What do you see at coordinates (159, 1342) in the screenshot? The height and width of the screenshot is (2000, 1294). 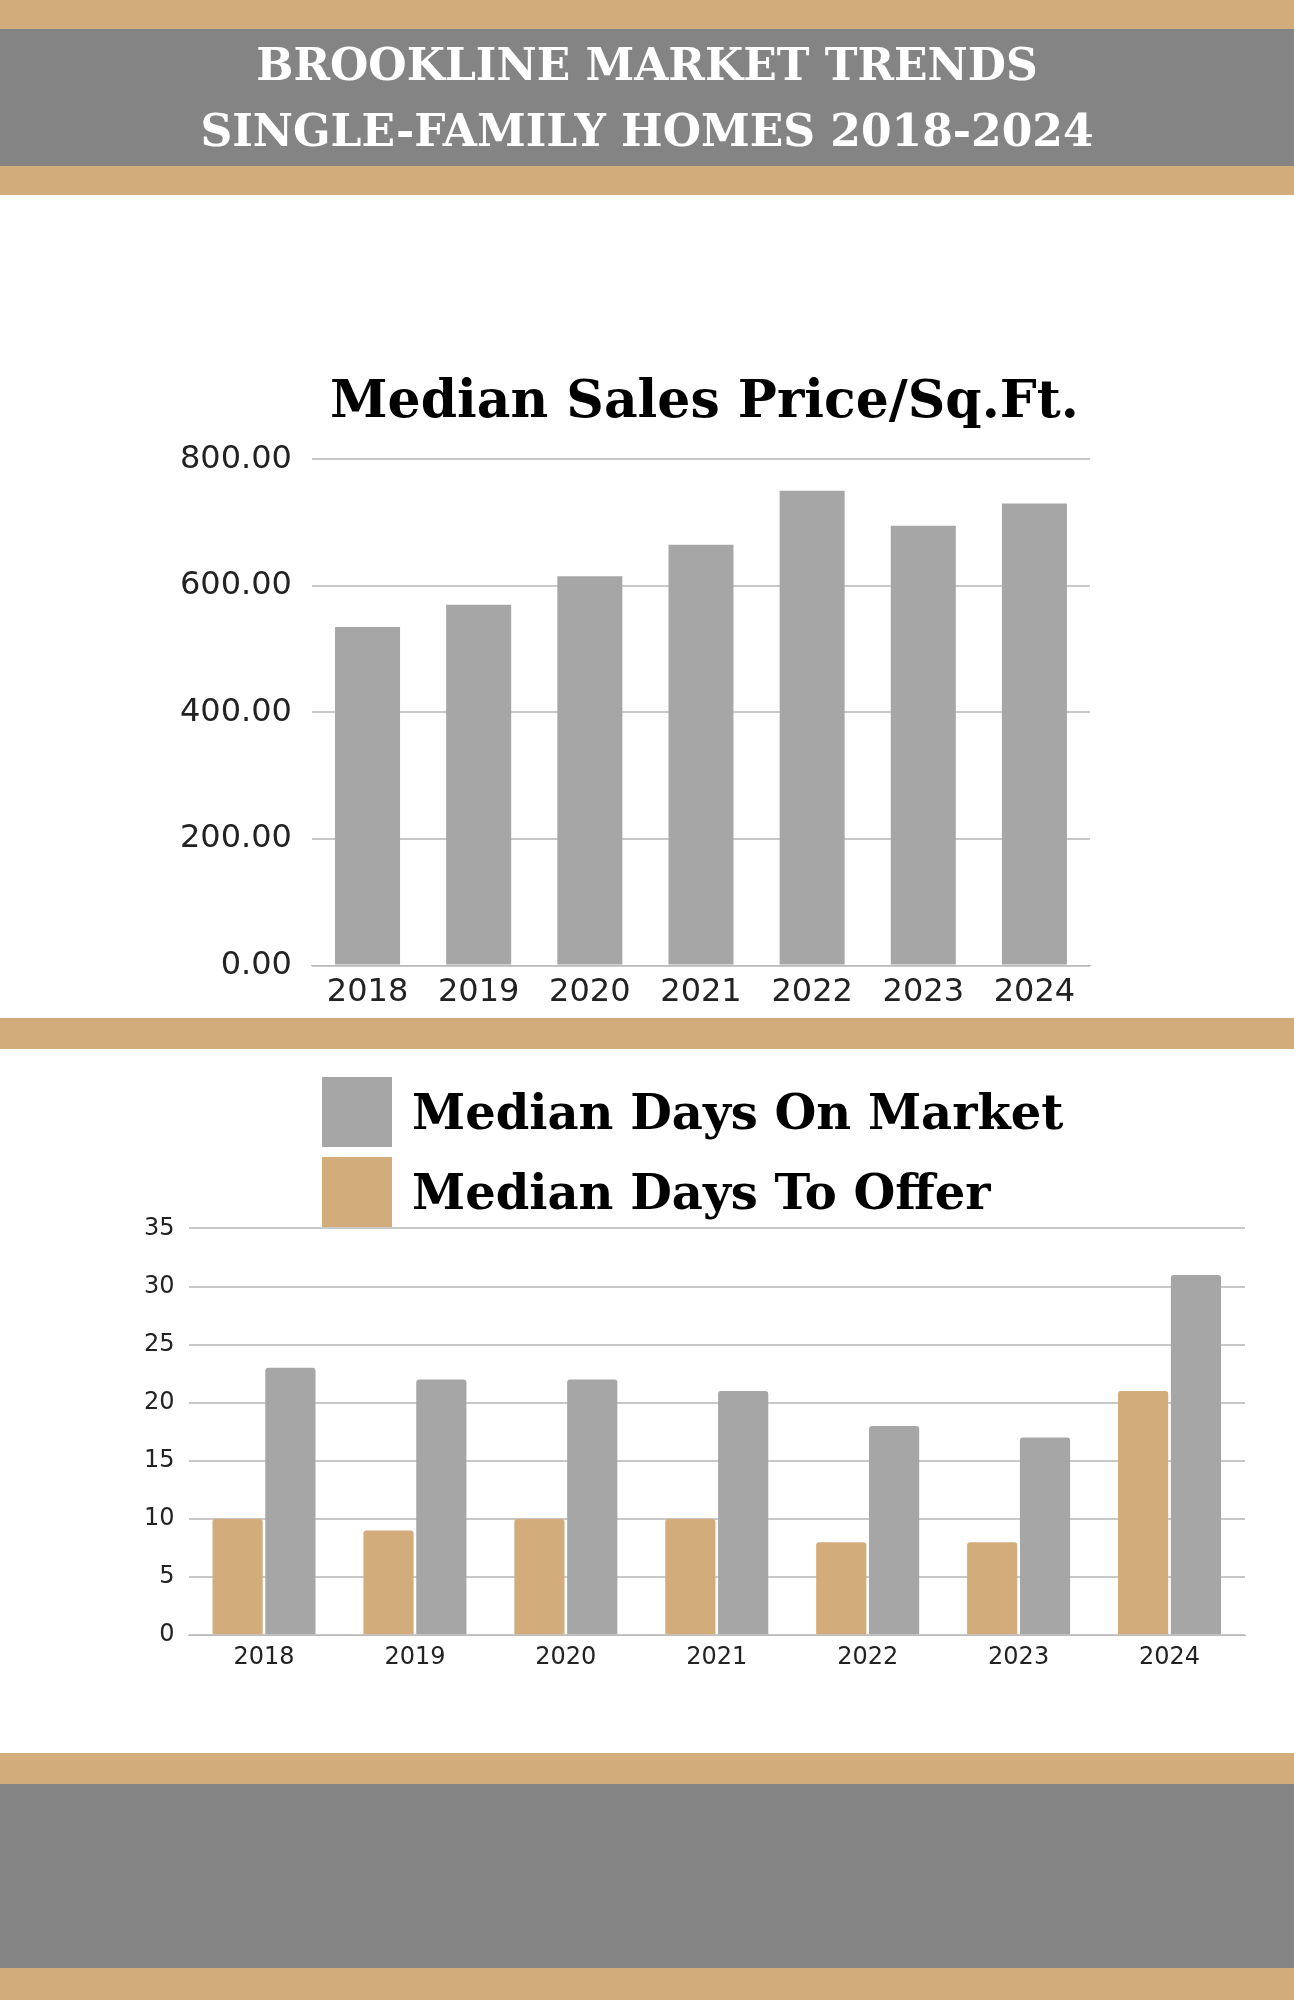 I see `y-tick-label: 25` at bounding box center [159, 1342].